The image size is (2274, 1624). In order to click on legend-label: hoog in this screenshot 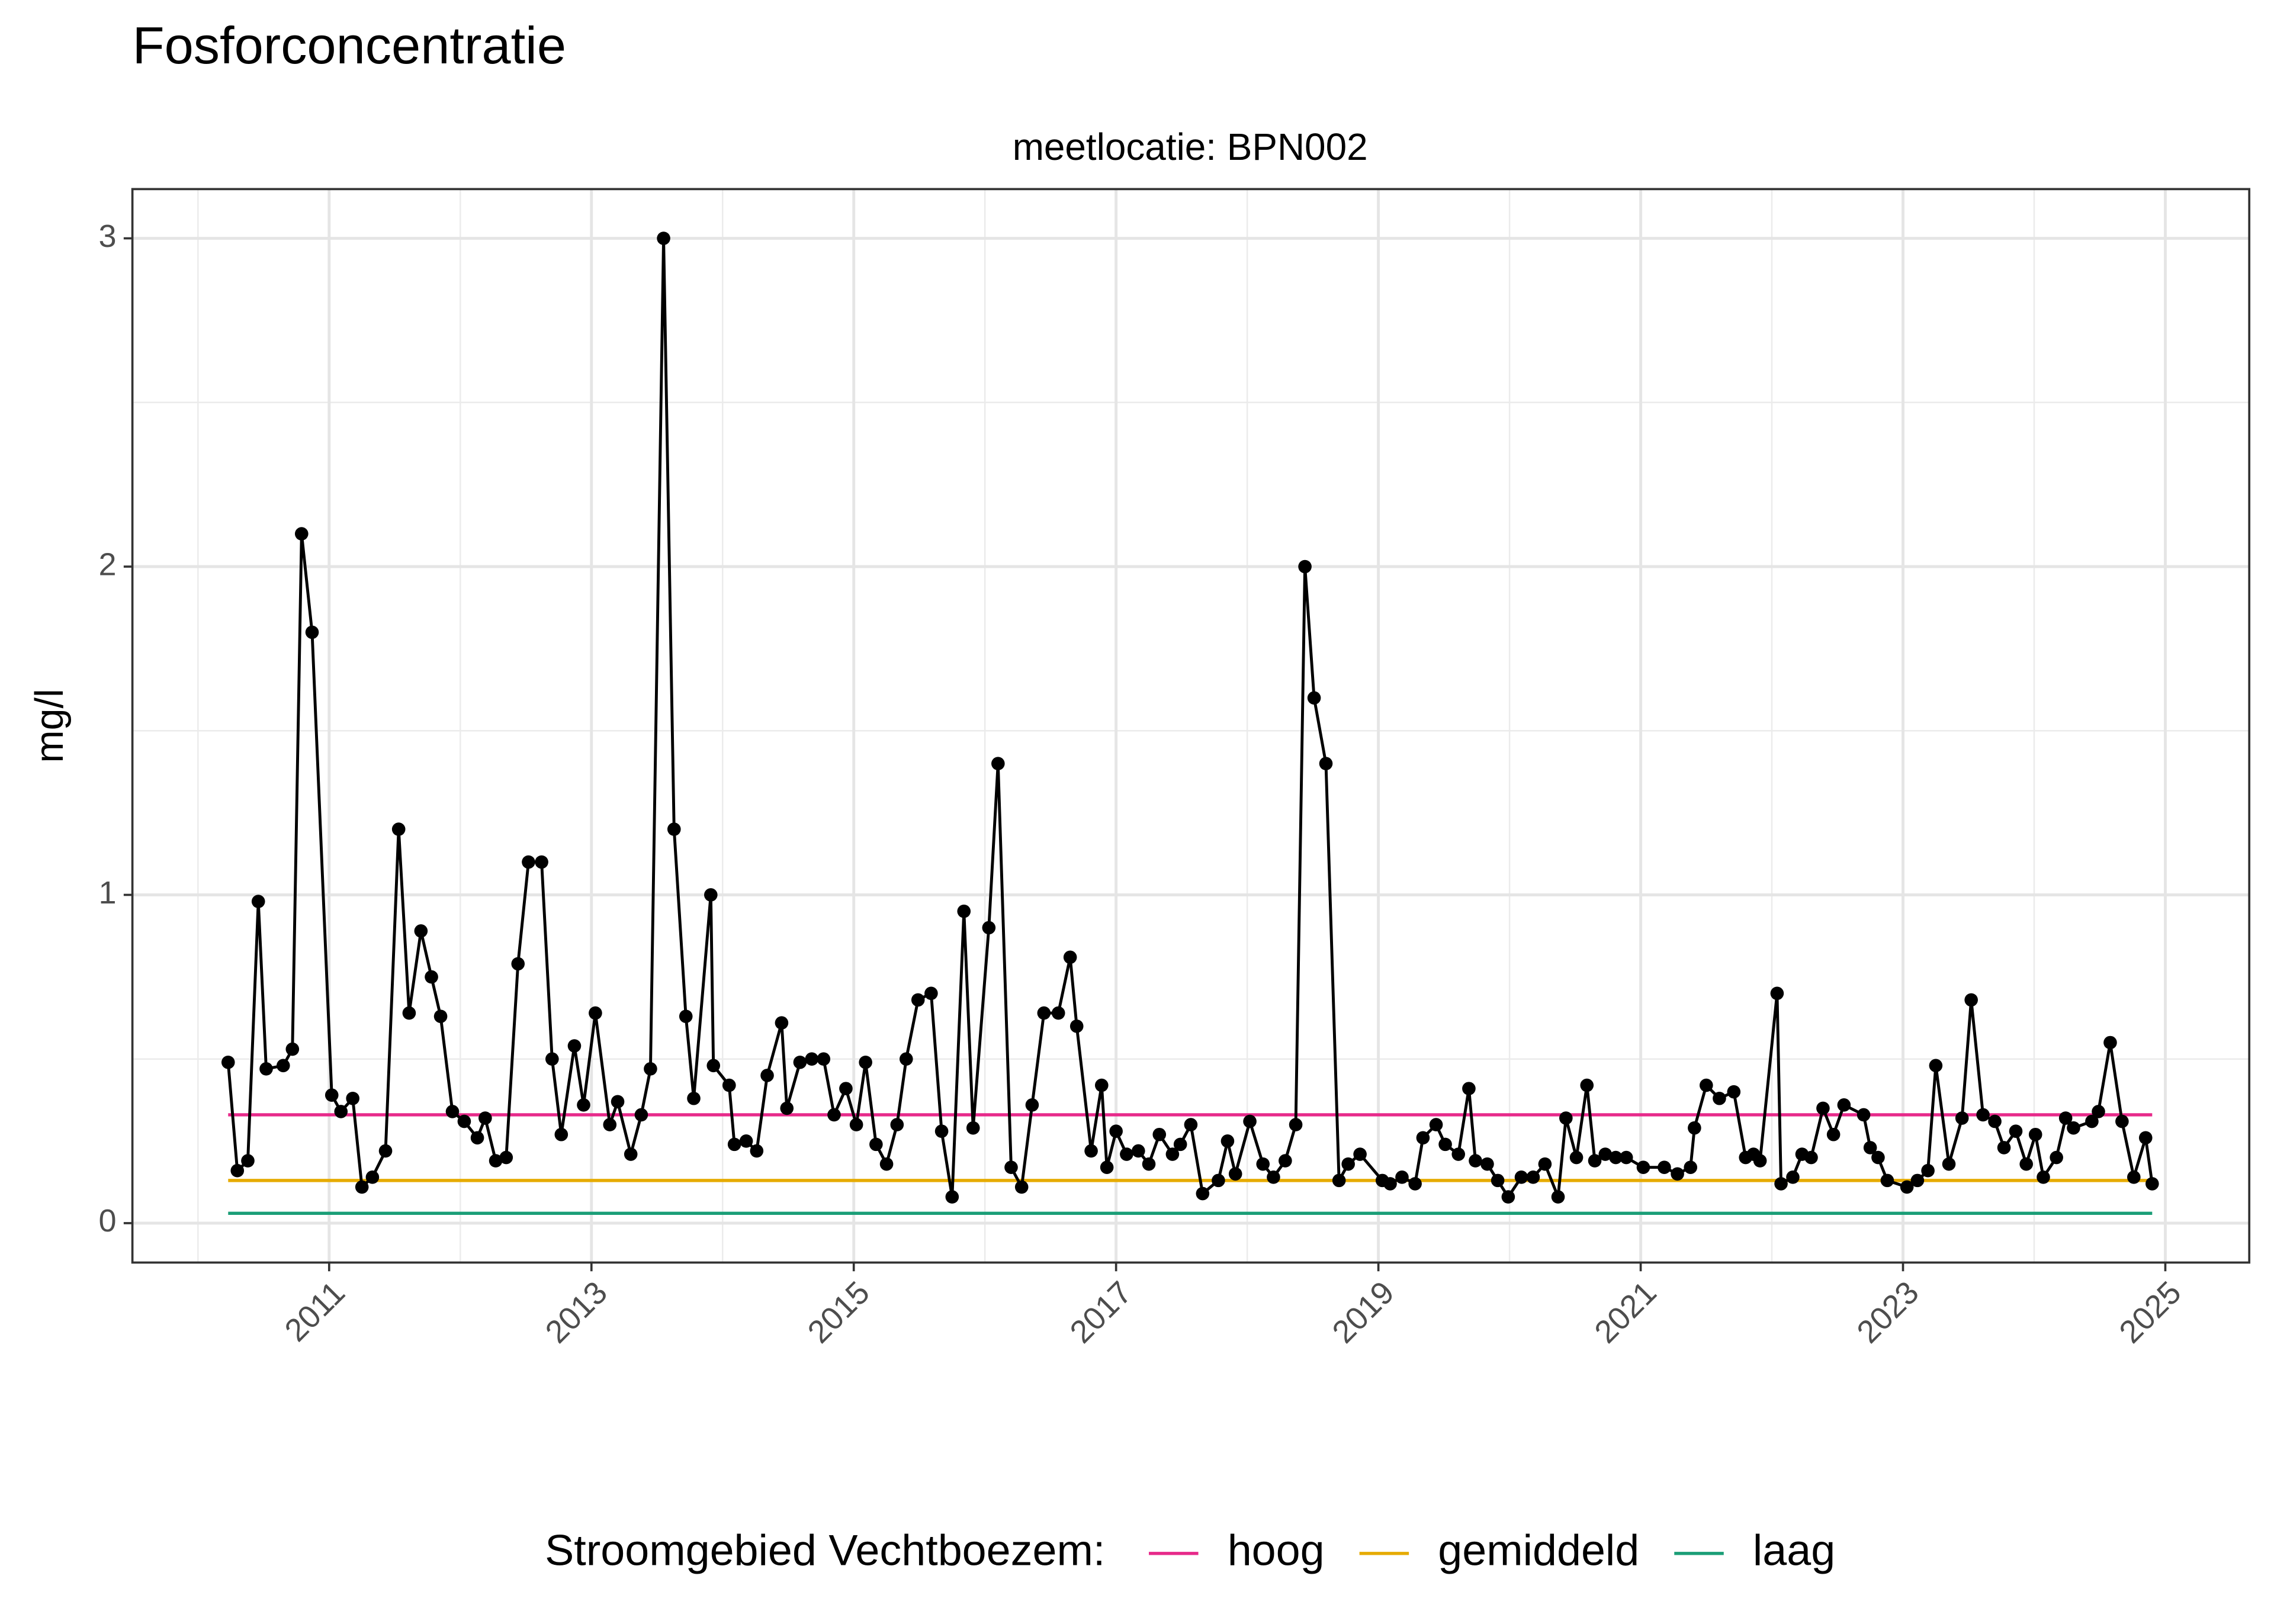, I will do `click(1276, 1549)`.